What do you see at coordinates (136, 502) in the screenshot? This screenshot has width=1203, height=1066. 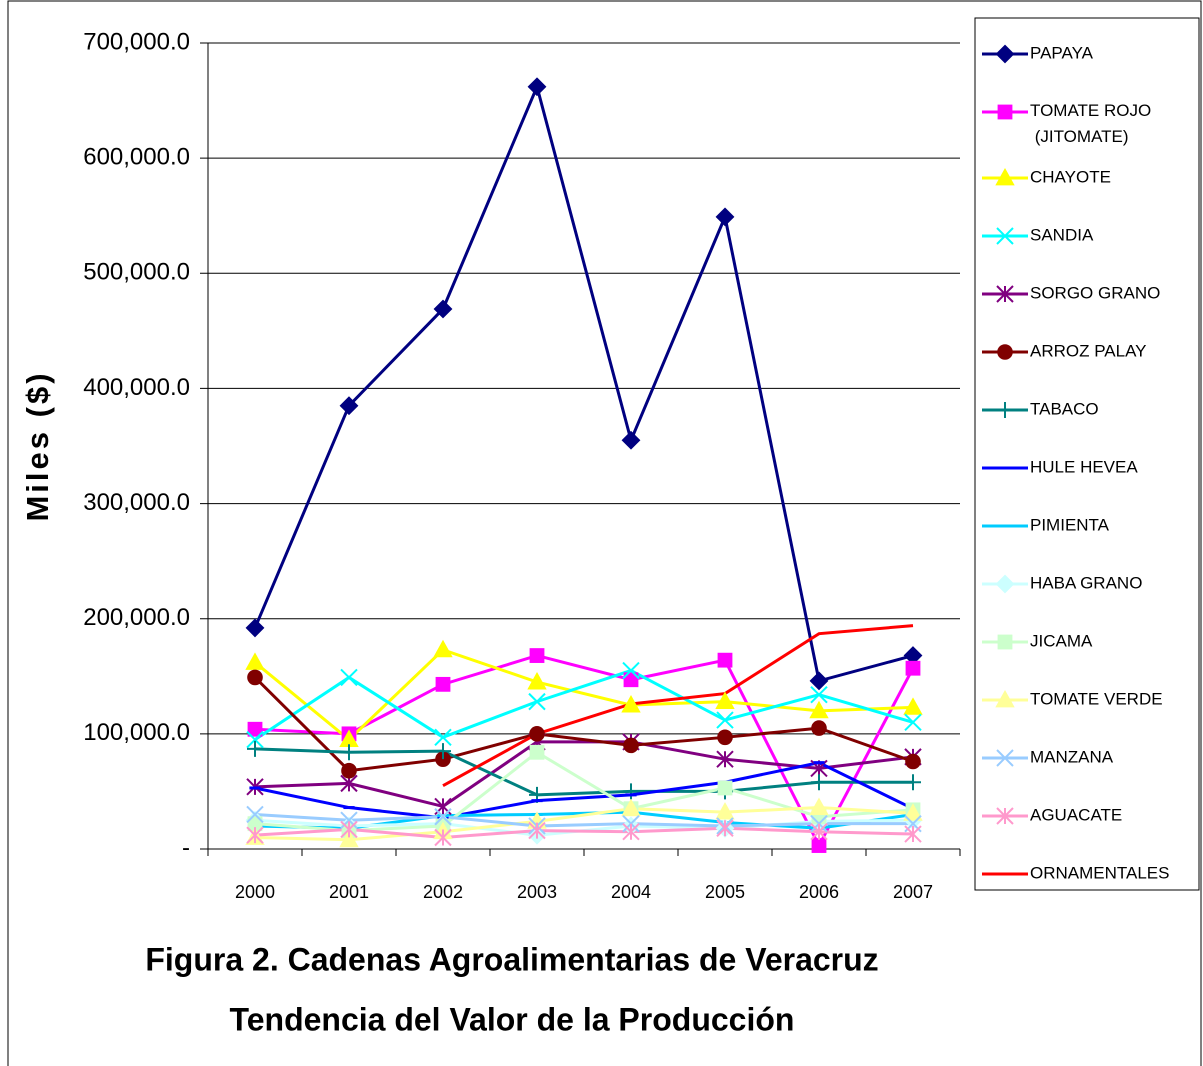 I see `y-tick-label: 300,000.0` at bounding box center [136, 502].